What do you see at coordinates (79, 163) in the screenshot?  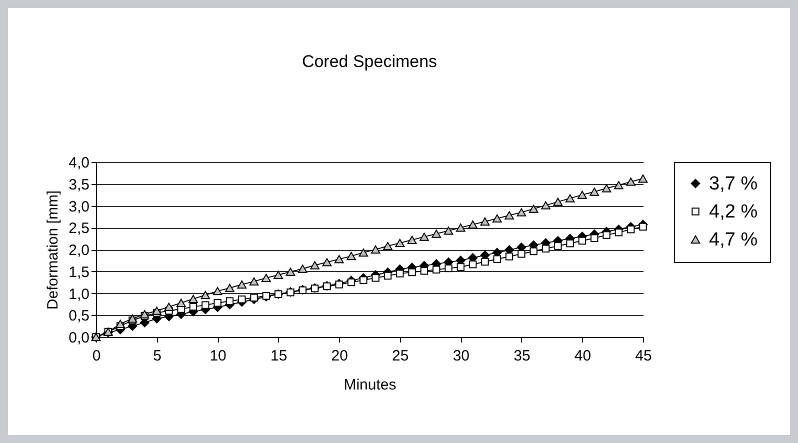 I see `y-tick-label: 4,0` at bounding box center [79, 163].